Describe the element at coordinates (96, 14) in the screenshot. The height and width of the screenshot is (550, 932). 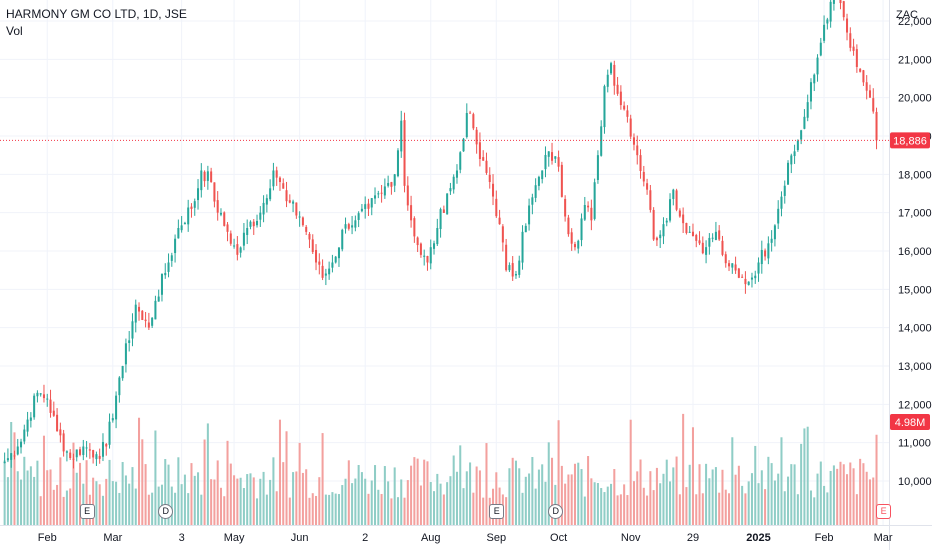
I see `symbol-title: HARMONY GM CO LTD, 1D, JSE` at that location.